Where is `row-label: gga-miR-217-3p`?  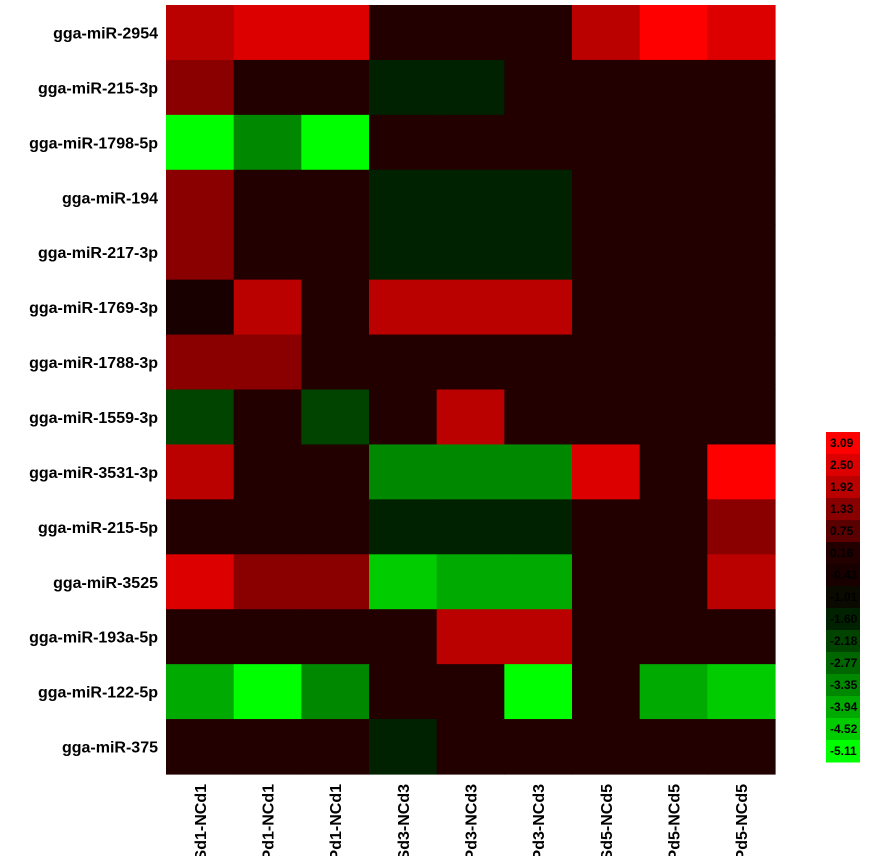 row-label: gga-miR-217-3p is located at coordinates (98, 253).